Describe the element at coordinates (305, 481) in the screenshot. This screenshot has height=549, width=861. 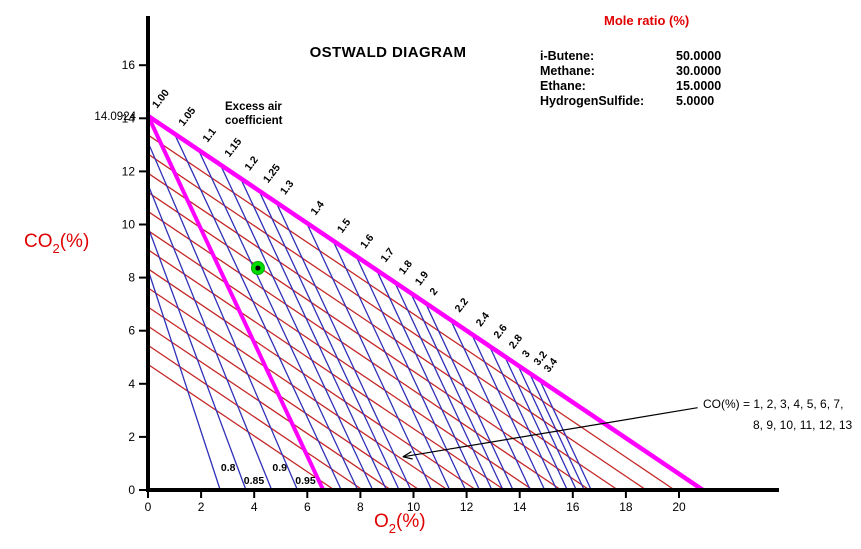
I see `excess-air-label-0.95: 0.95` at that location.